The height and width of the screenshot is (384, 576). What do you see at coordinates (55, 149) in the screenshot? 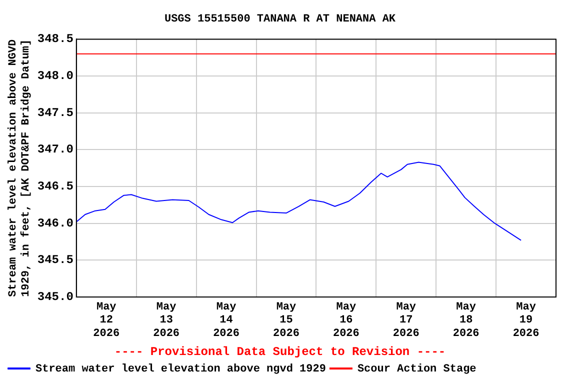
I see `y-tick-label: 347.0` at bounding box center [55, 149].